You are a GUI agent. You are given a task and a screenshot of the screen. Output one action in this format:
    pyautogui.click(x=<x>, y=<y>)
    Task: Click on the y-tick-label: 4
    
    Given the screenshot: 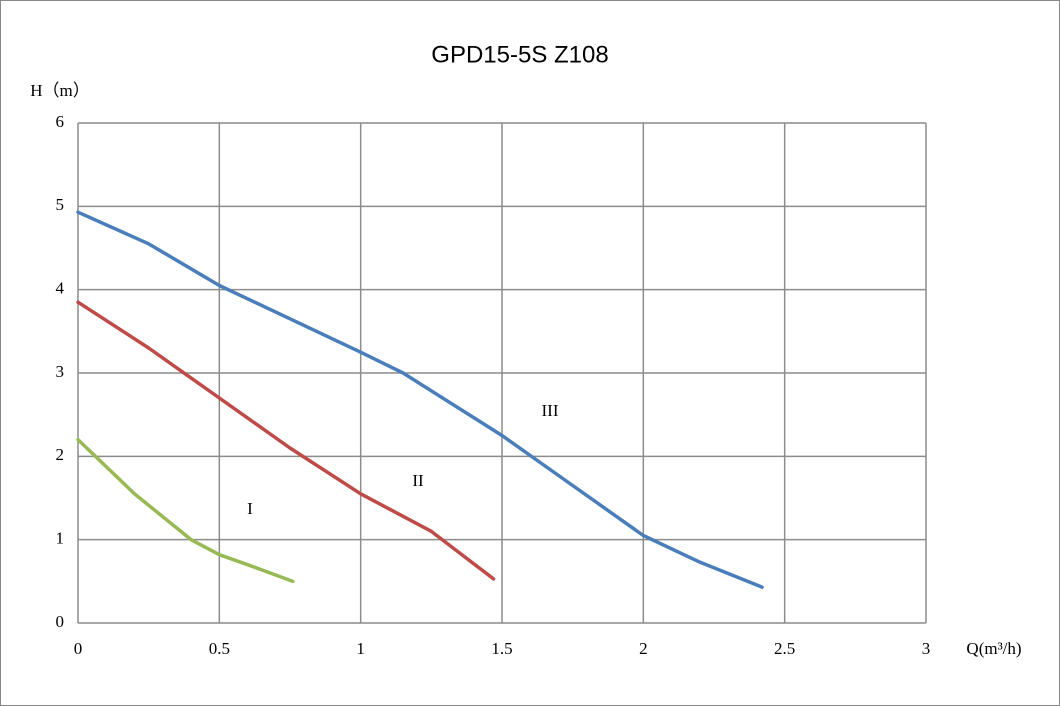 What is the action you would take?
    pyautogui.click(x=60, y=288)
    